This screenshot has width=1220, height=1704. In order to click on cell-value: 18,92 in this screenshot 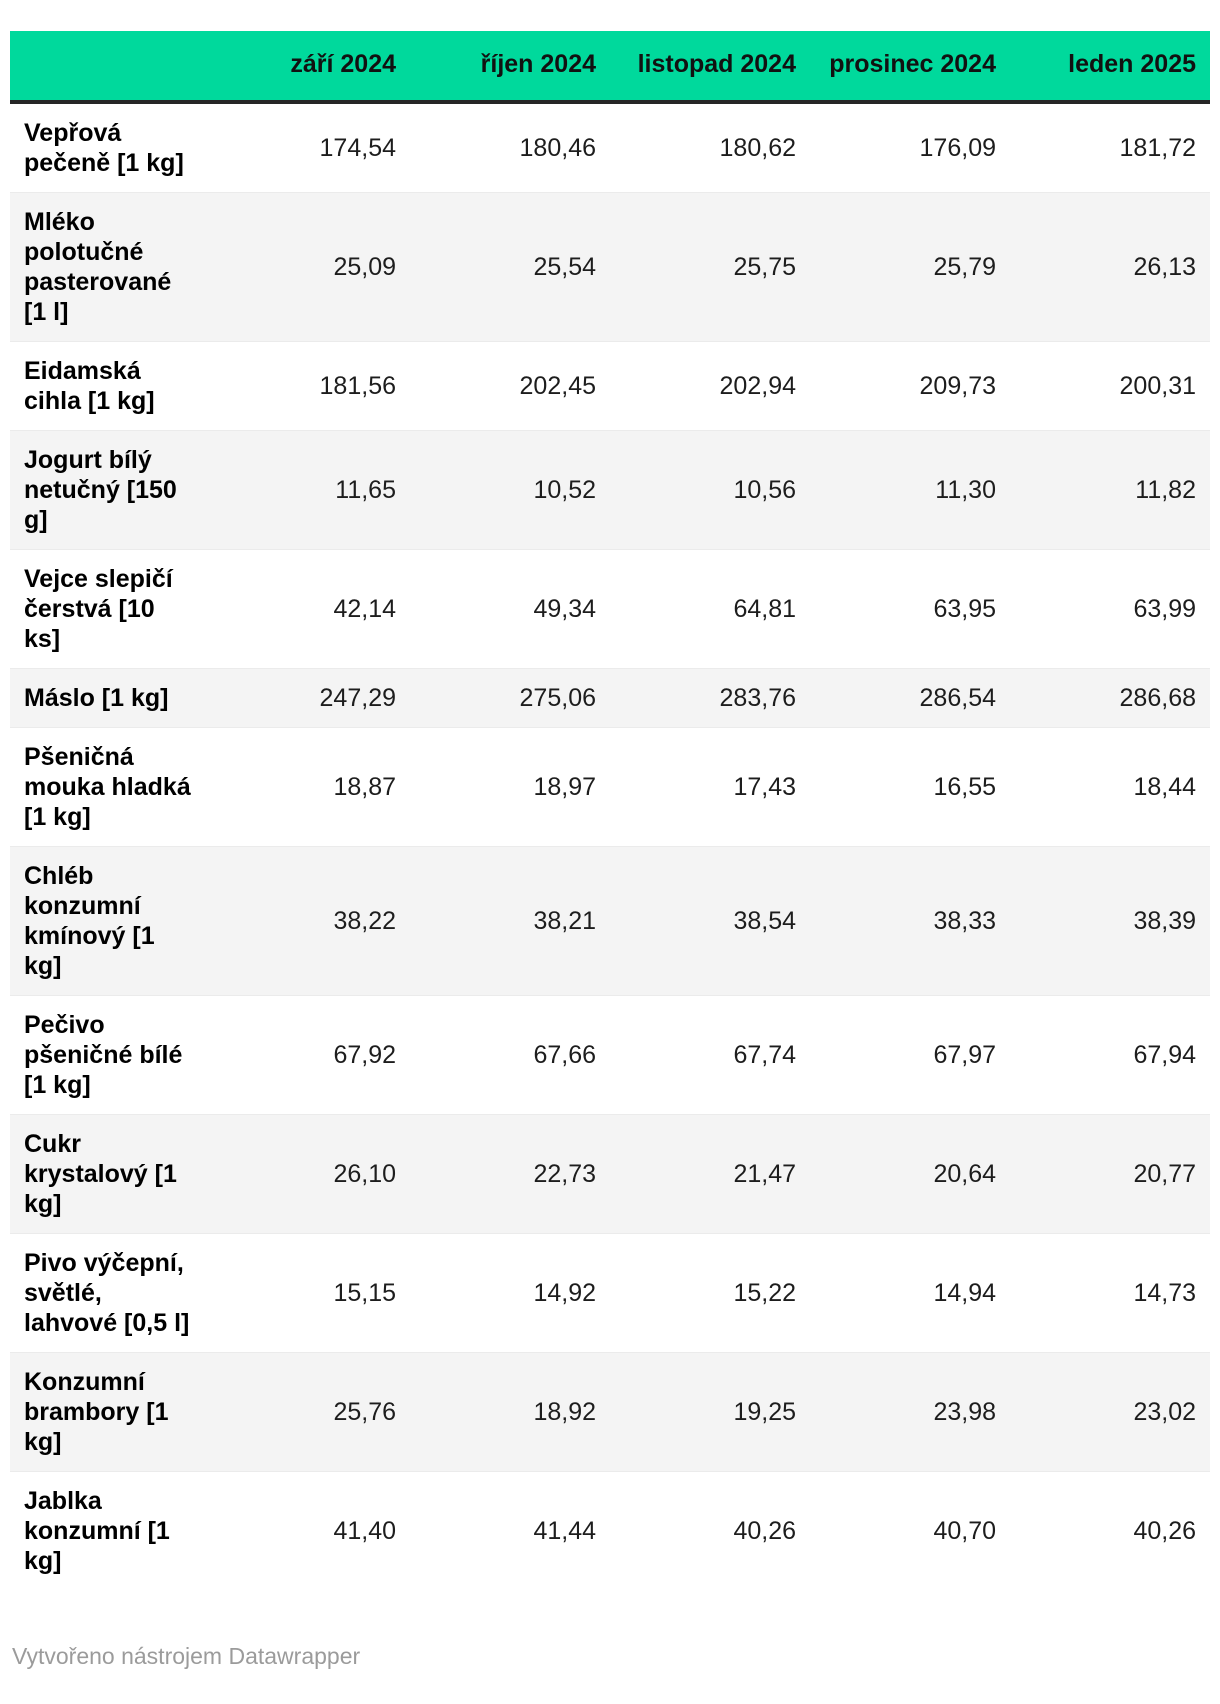, I will do `click(564, 1412)`.